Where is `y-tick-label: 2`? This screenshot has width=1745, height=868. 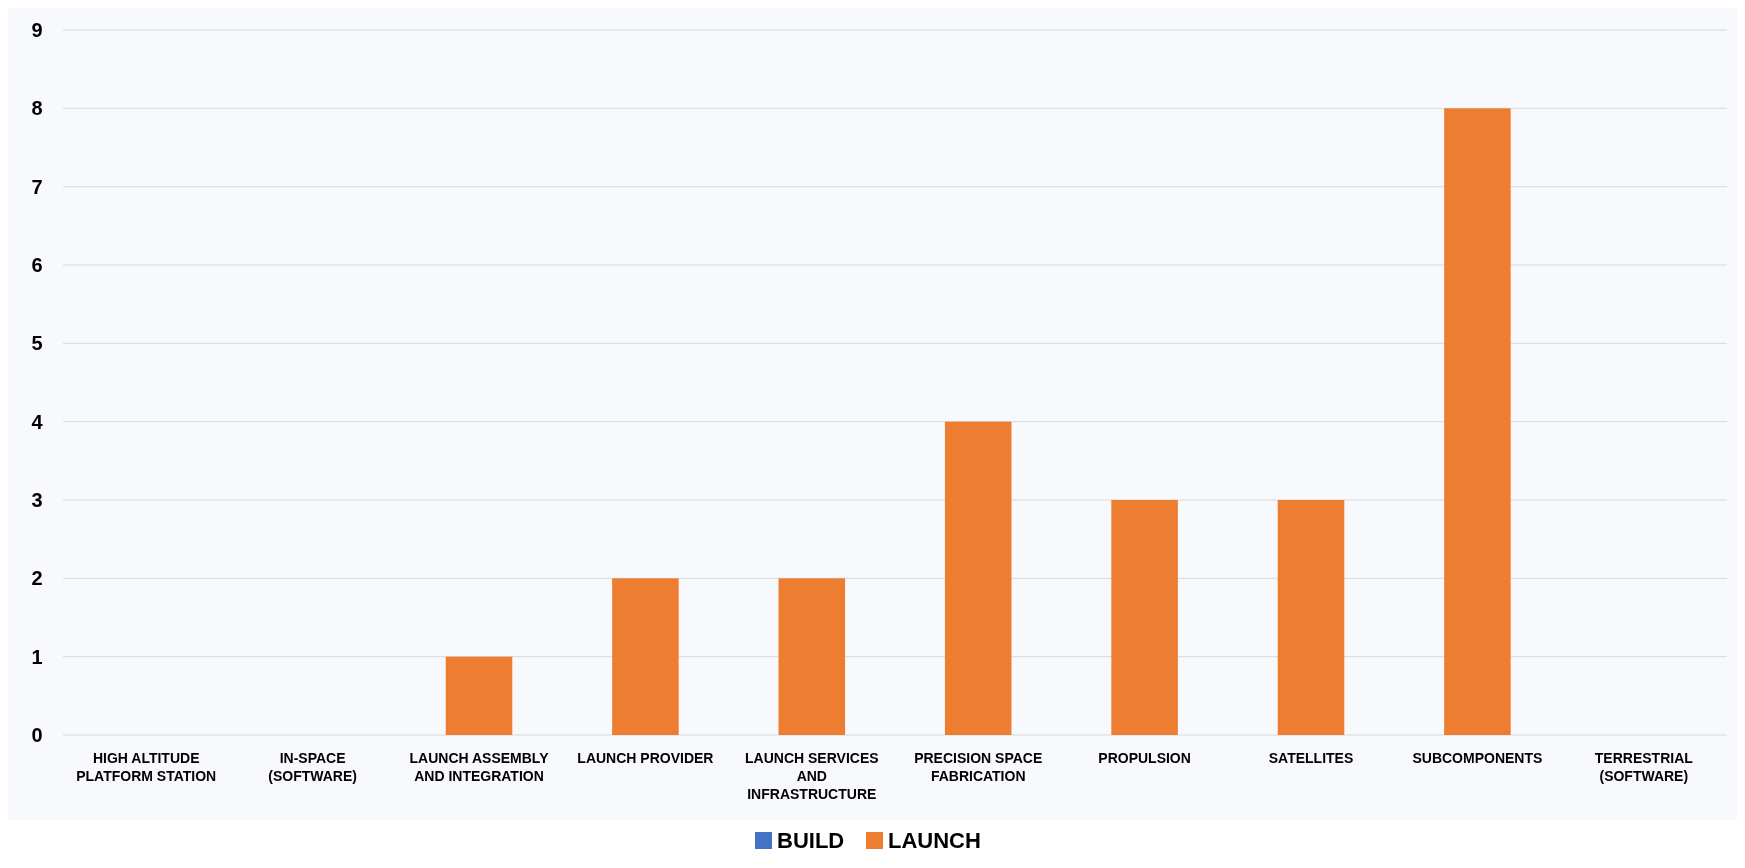
y-tick-label: 2 is located at coordinates (37, 578).